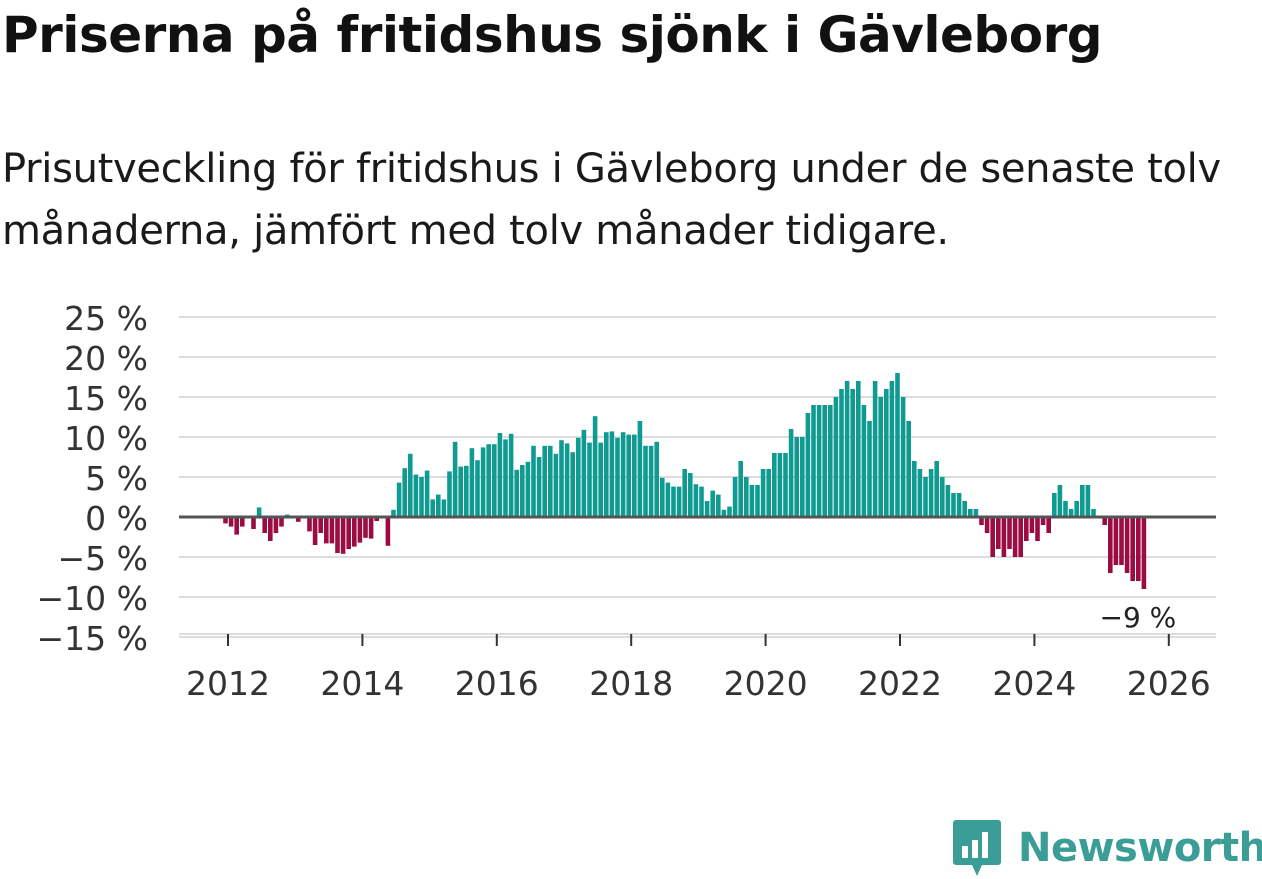 The width and height of the screenshot is (1262, 879). Describe the element at coordinates (1138, 617) in the screenshot. I see `annotations: −9 %` at that location.